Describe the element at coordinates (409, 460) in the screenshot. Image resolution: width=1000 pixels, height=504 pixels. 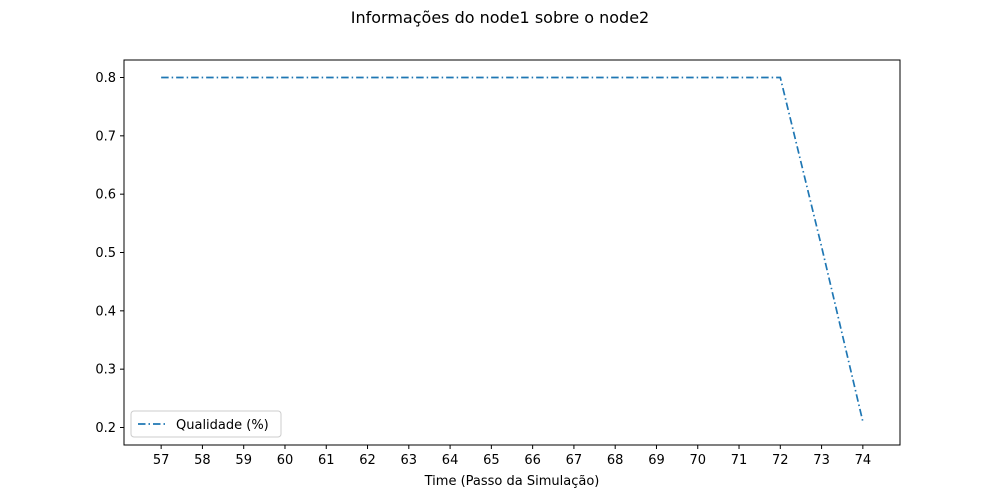
I see `x-tick-label: 63` at that location.